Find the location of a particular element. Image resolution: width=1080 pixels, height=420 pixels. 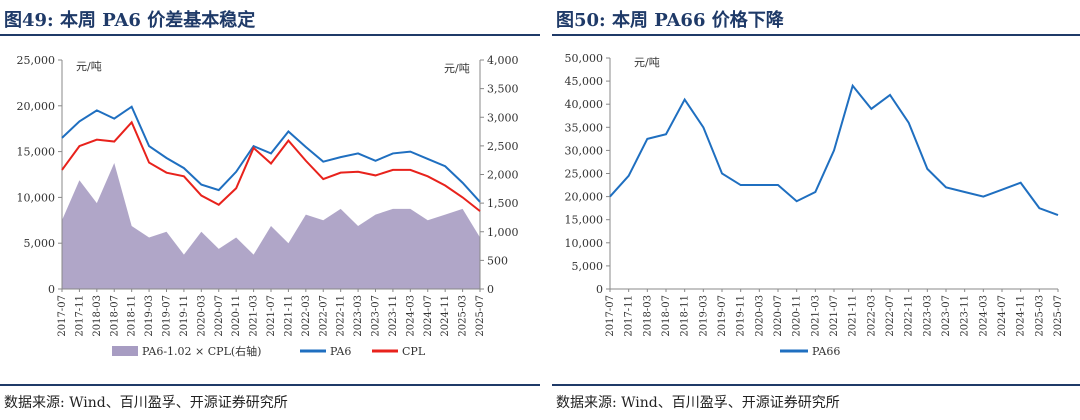

left-y-tick-label: 0 is located at coordinates (51, 289).